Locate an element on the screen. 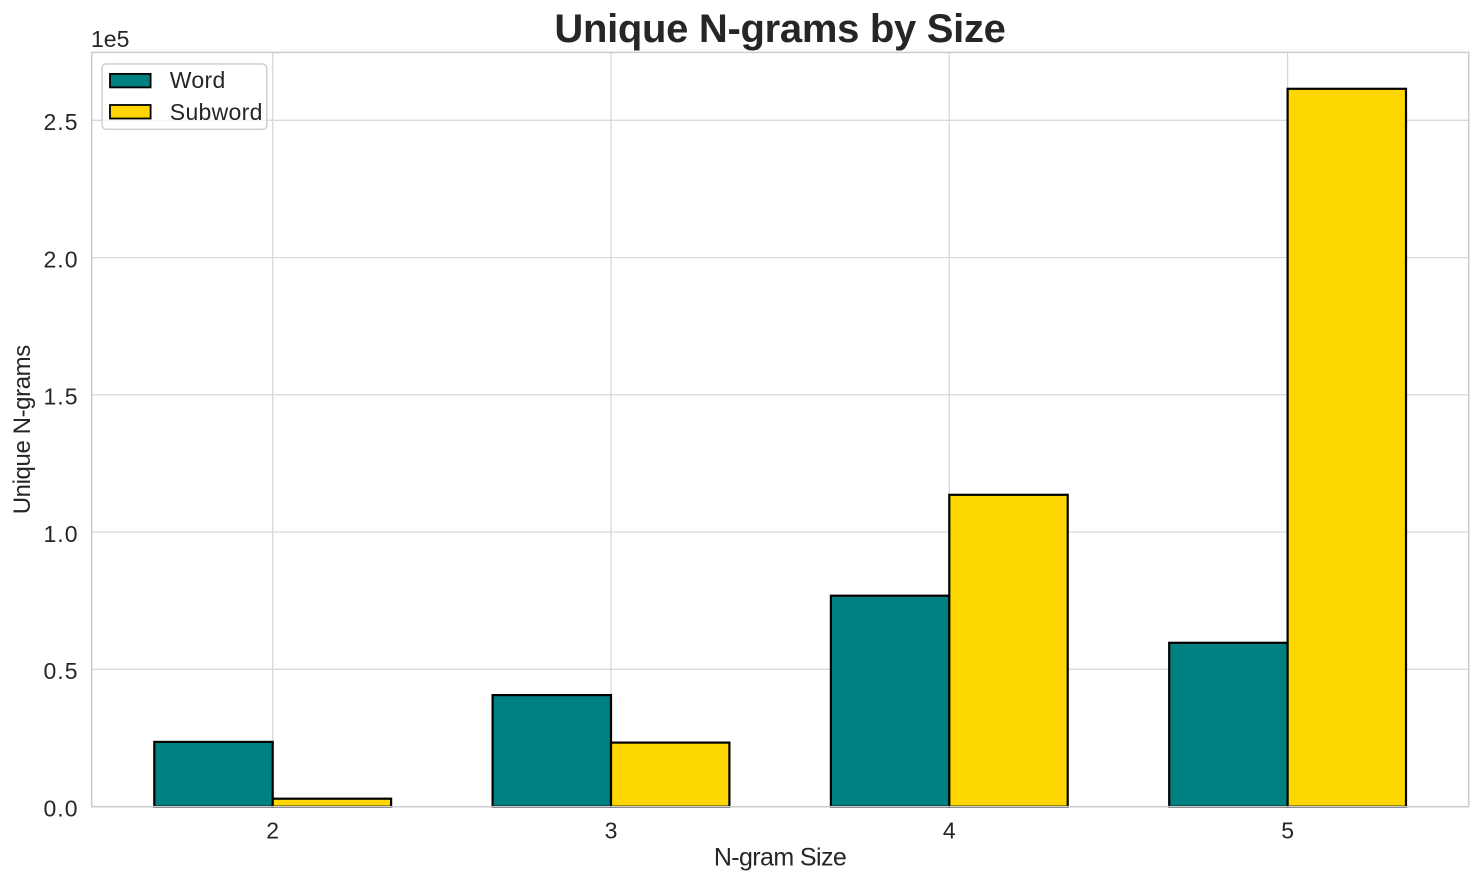  svg-text: Word is located at coordinates (198, 80).